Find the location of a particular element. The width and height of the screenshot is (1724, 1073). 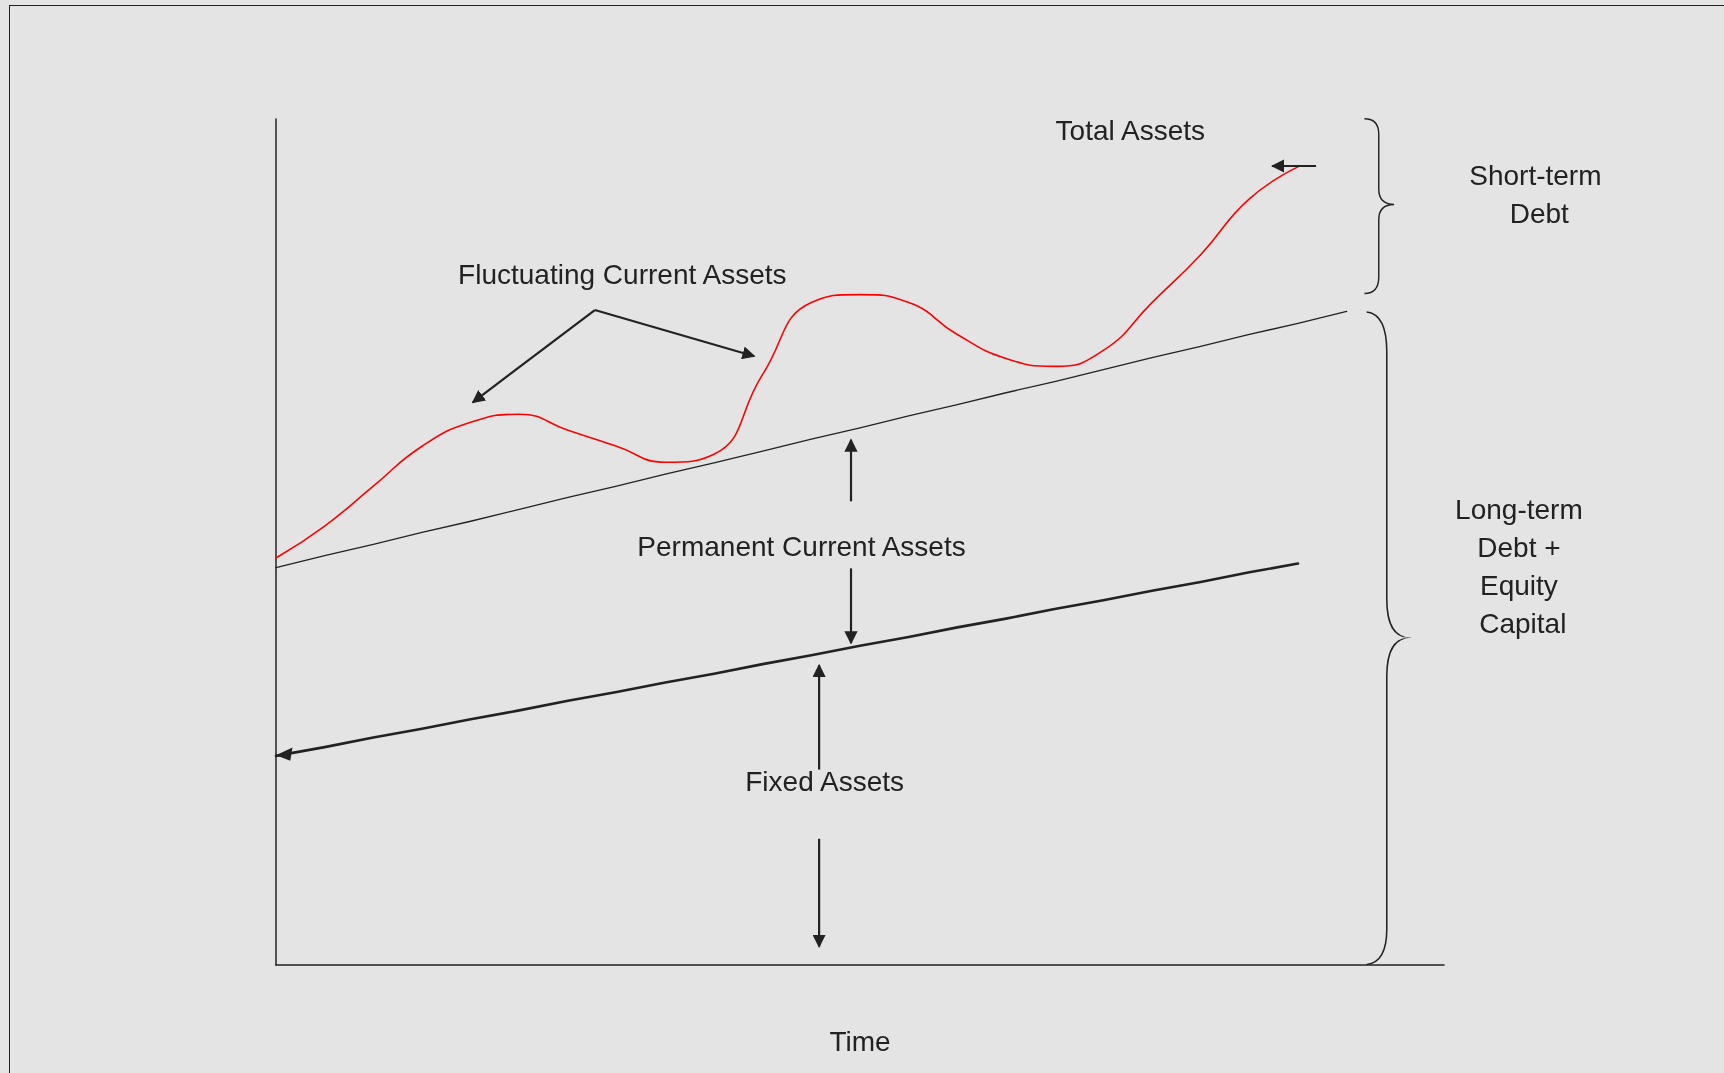

annotation: Permanent Current Assets is located at coordinates (801, 546).